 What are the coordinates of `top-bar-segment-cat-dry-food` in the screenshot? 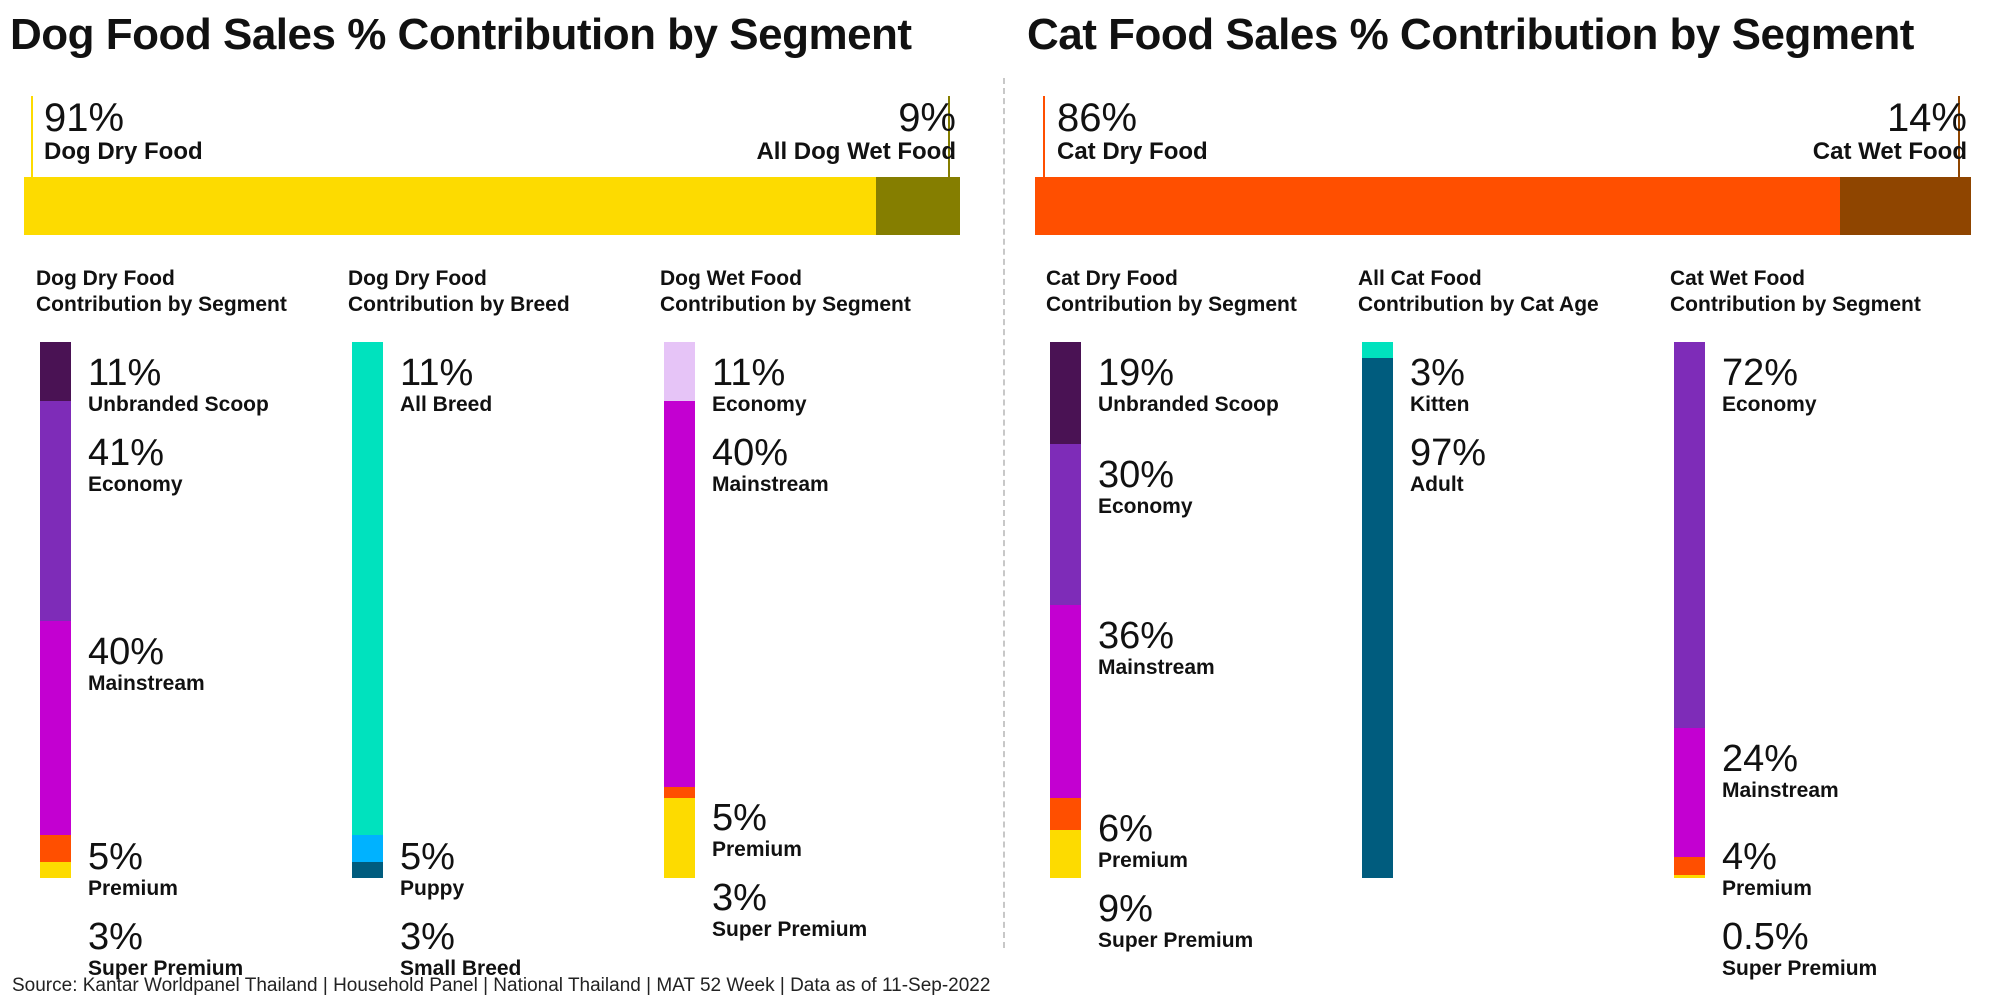 It's located at (1437, 206).